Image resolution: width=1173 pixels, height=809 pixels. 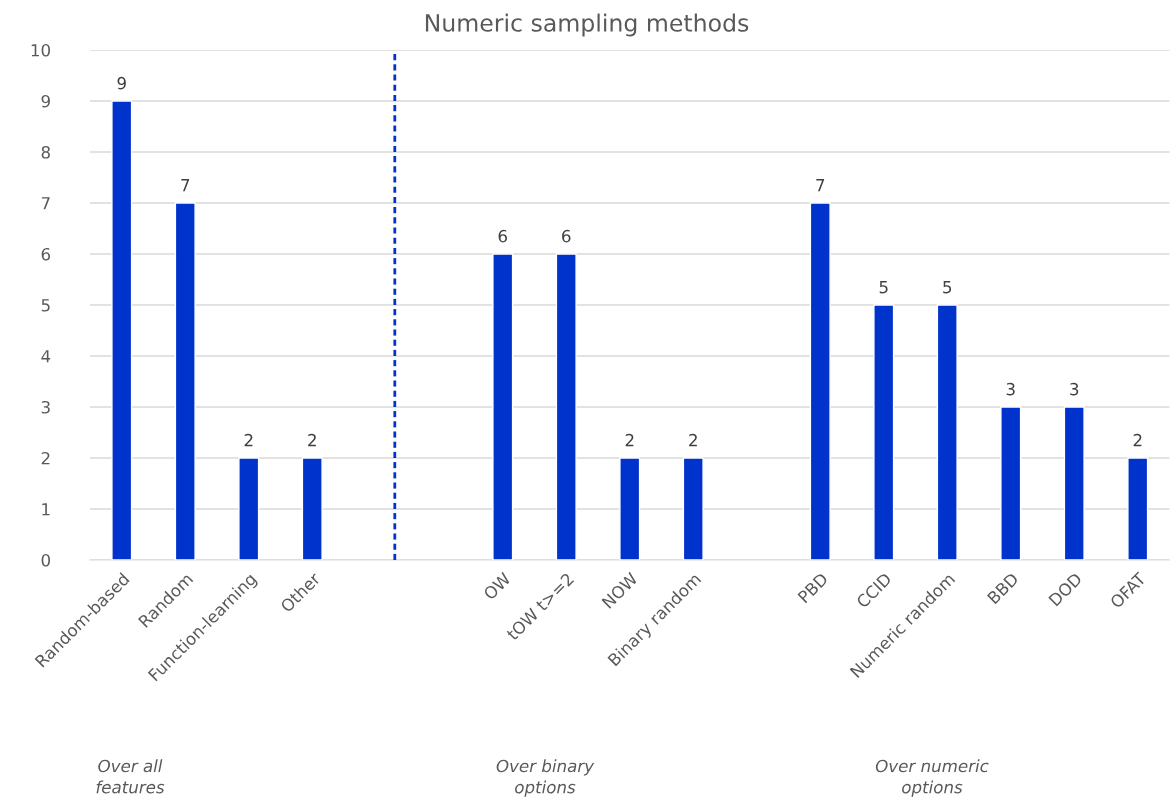 What do you see at coordinates (497, 586) in the screenshot?
I see `x-tick-label: OW` at bounding box center [497, 586].